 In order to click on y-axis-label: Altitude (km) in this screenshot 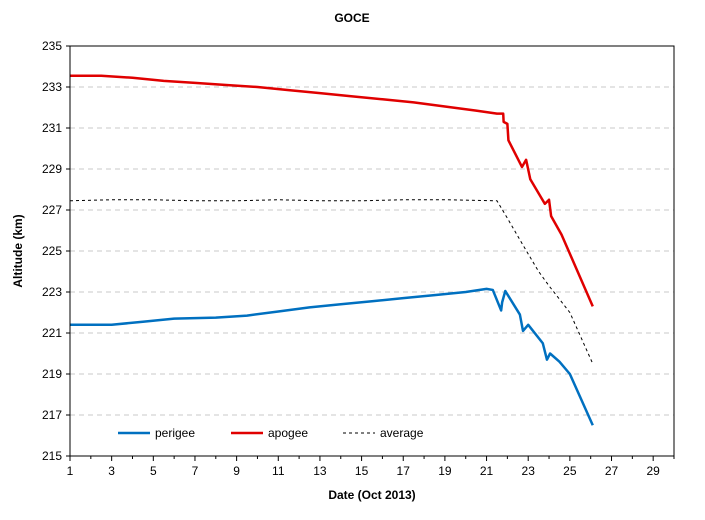, I will do `click(18, 250)`.